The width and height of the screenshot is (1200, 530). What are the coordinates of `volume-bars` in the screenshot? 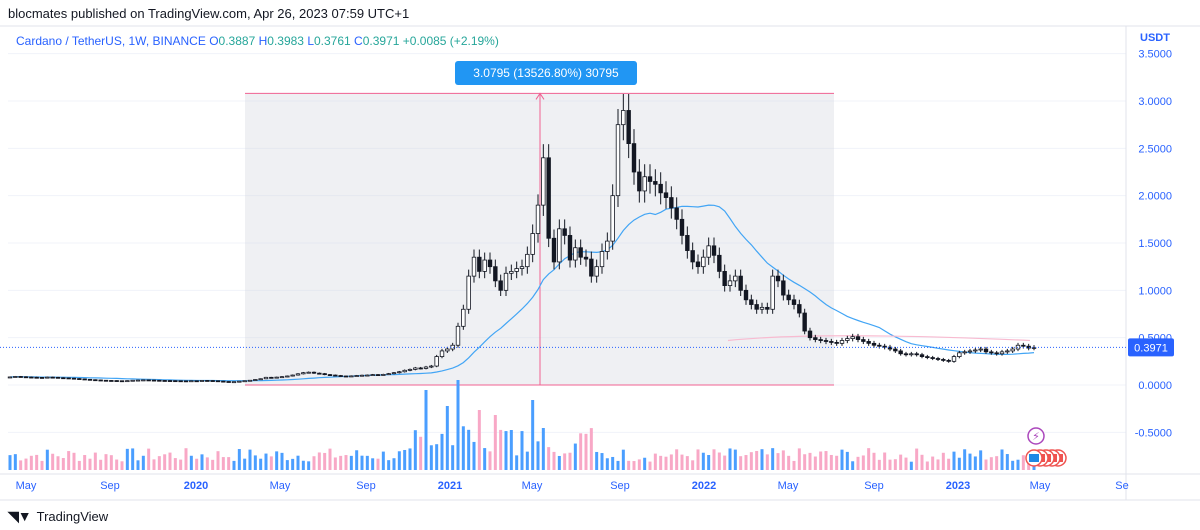 It's located at (522, 425).